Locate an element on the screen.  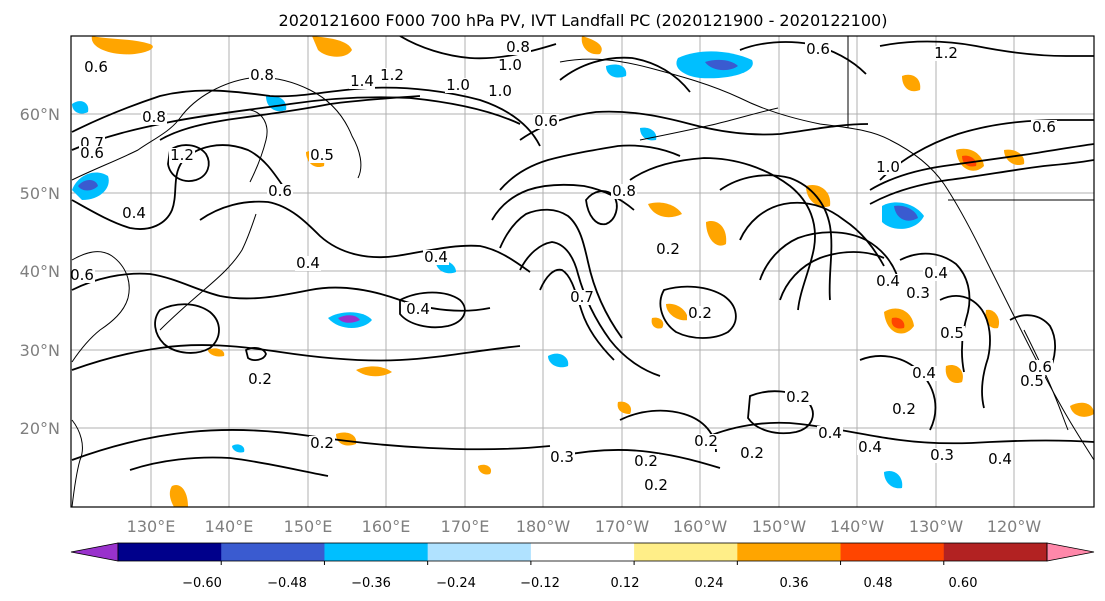
contour-label: 1.4 is located at coordinates (362, 81).